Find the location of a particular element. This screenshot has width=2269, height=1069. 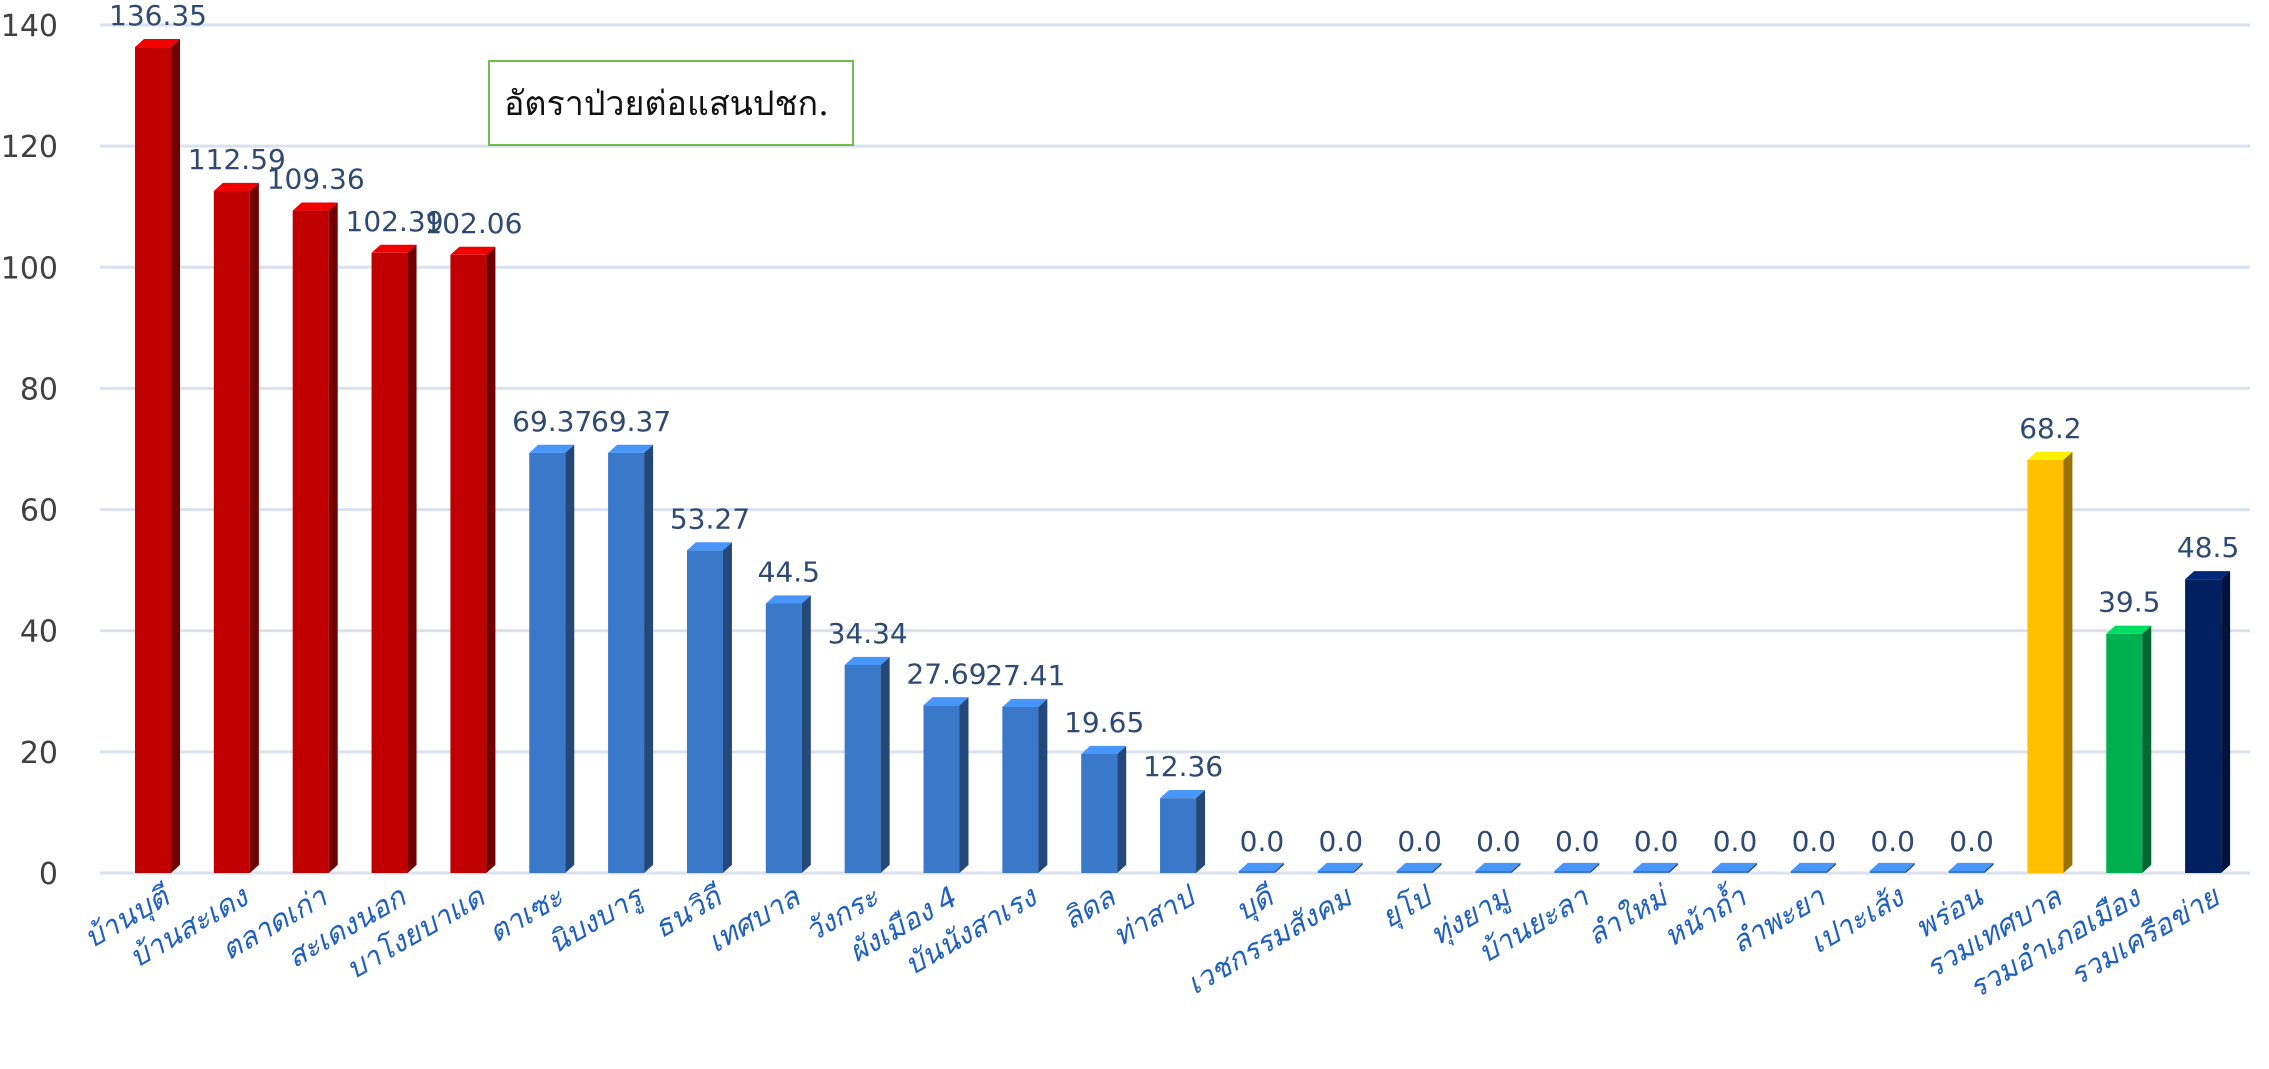

data-label: 48.5 is located at coordinates (2208, 547).